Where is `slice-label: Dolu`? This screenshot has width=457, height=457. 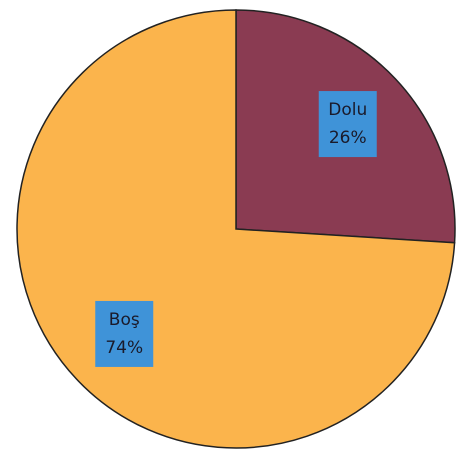 slice-label: Dolu is located at coordinates (347, 110).